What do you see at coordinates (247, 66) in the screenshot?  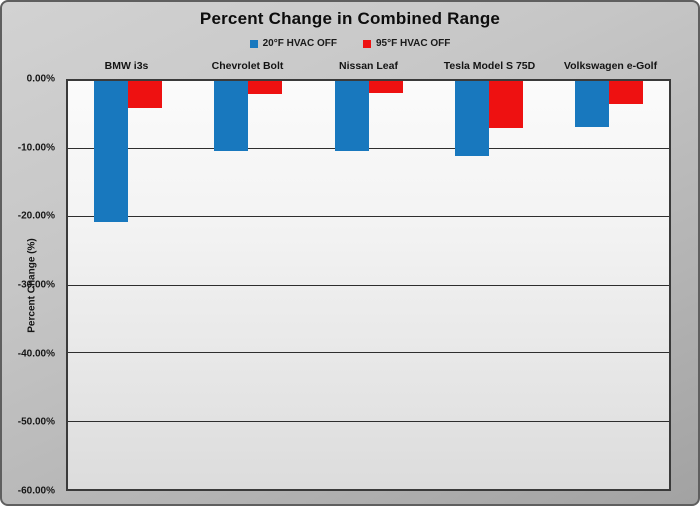 I see `category-label: Chevrolet Bolt` at bounding box center [247, 66].